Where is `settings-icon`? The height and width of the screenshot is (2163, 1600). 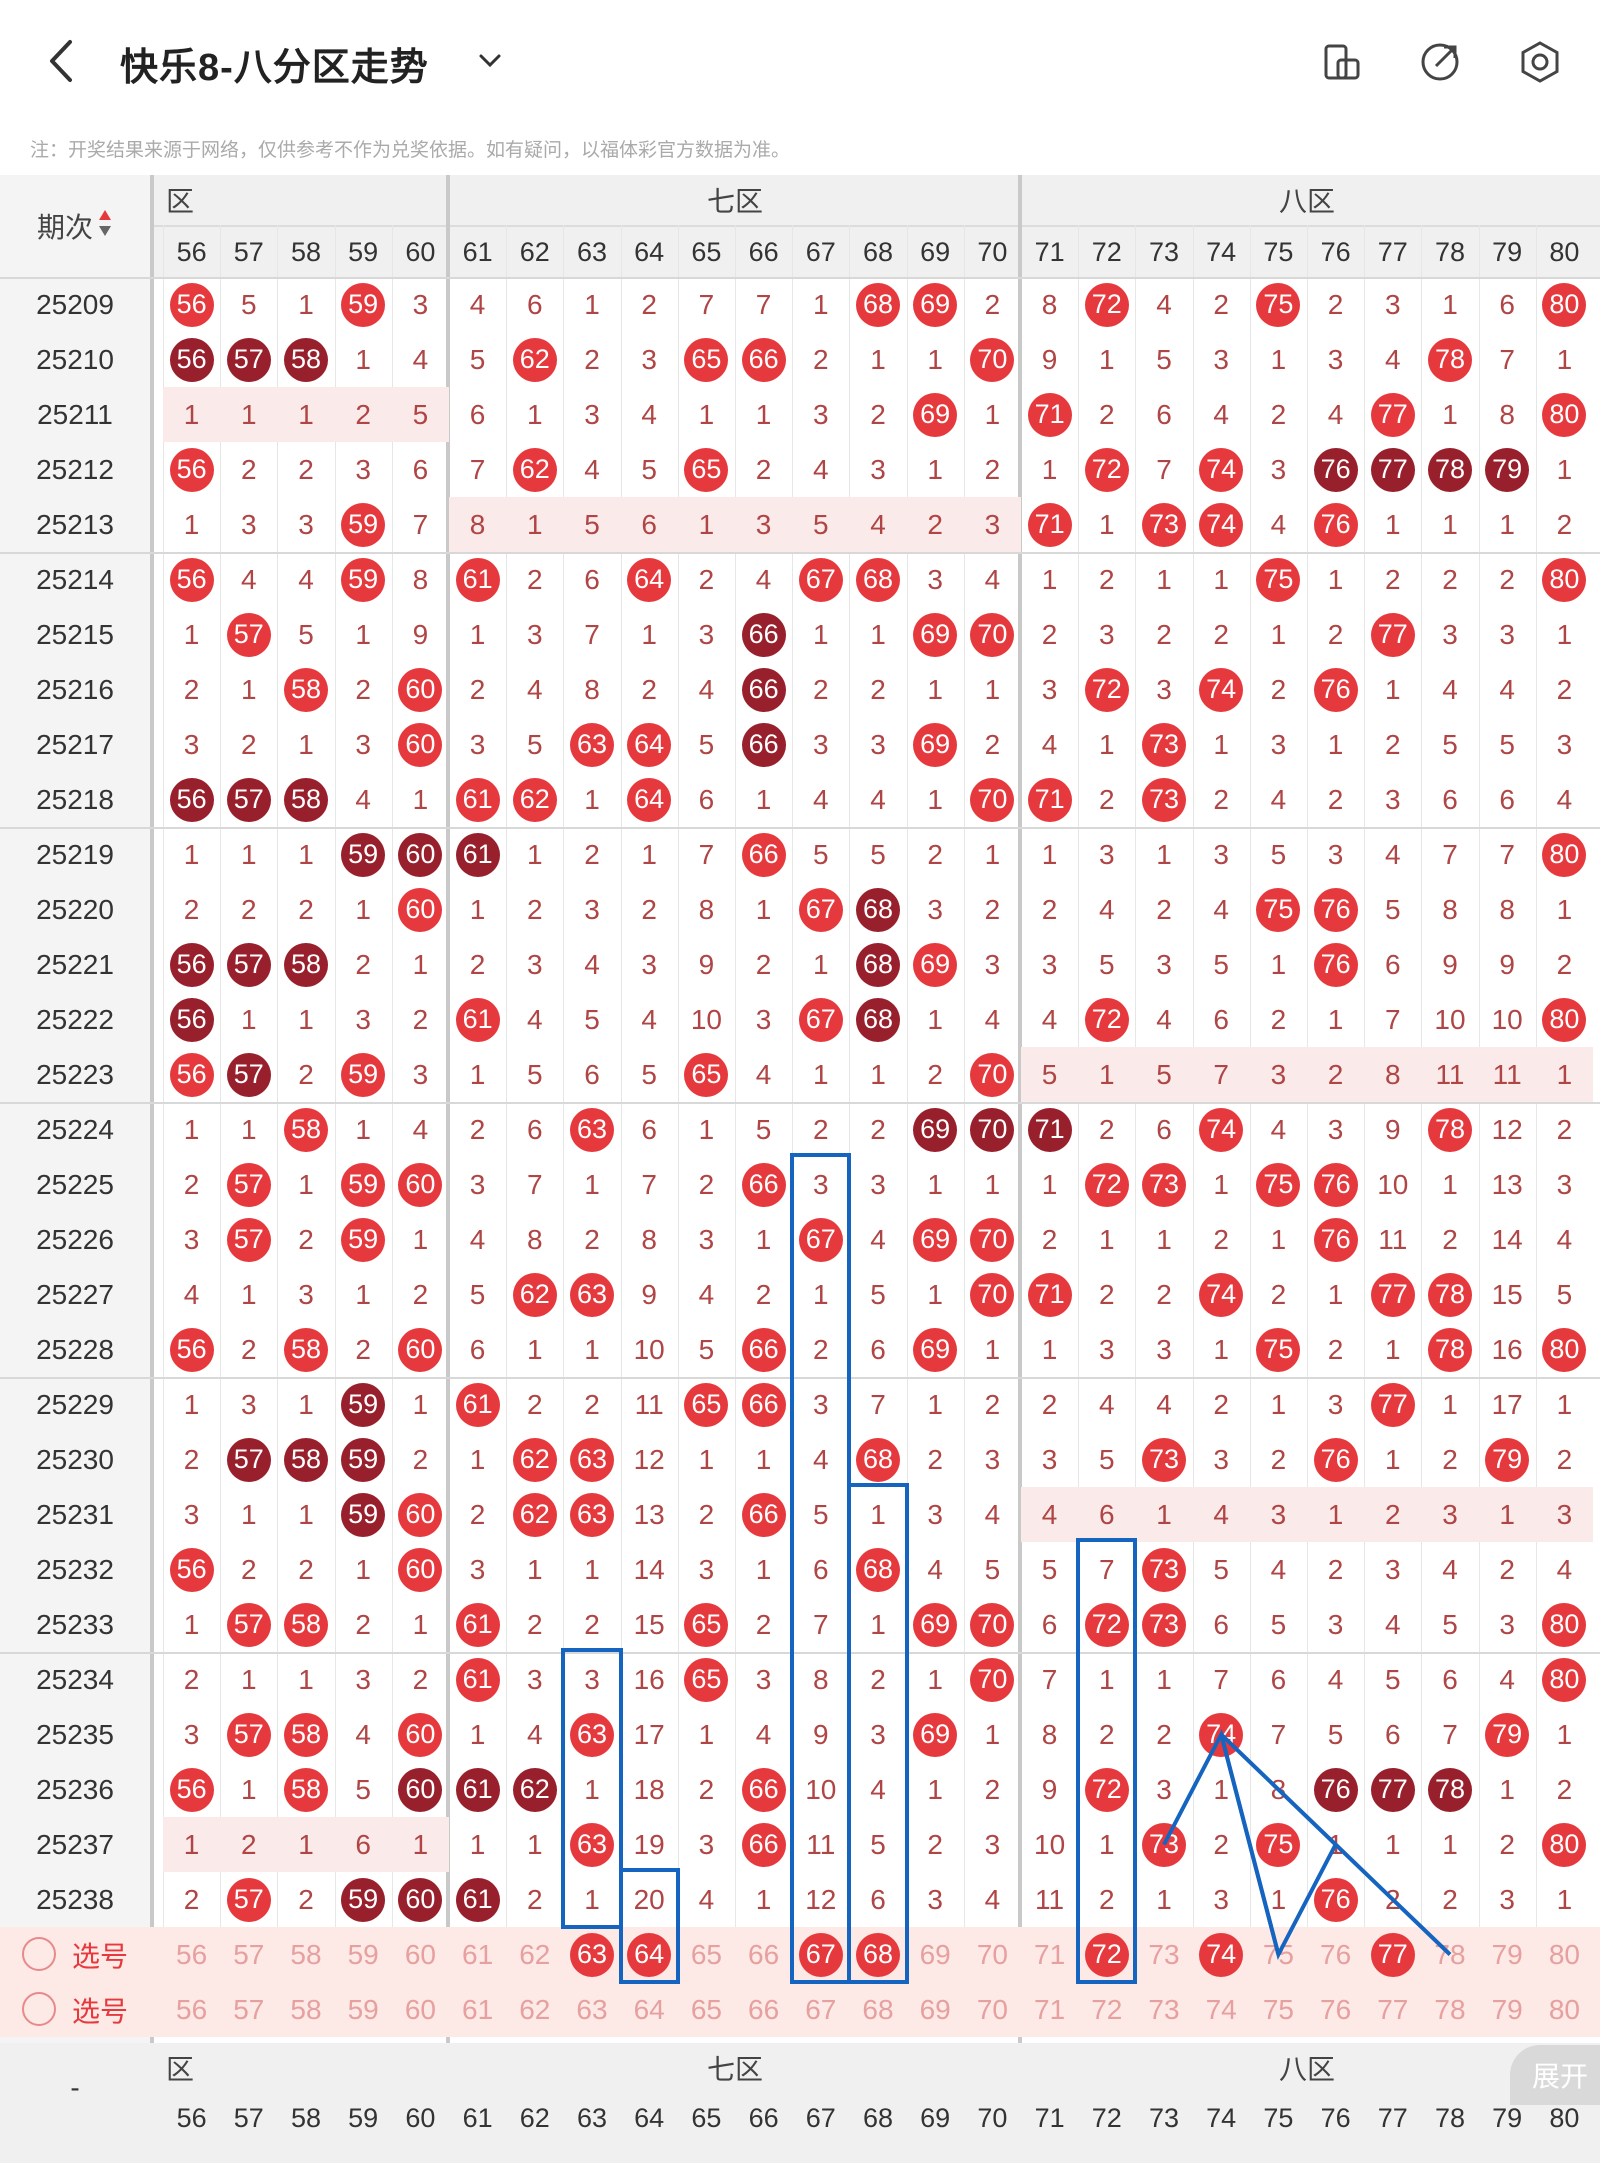
settings-icon is located at coordinates (1540, 62).